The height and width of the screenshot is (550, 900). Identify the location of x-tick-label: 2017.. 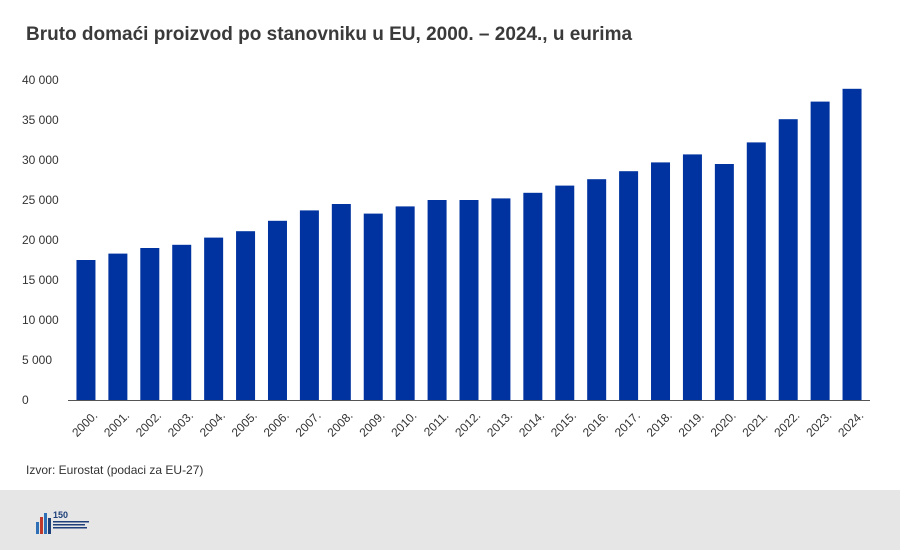
(627, 423).